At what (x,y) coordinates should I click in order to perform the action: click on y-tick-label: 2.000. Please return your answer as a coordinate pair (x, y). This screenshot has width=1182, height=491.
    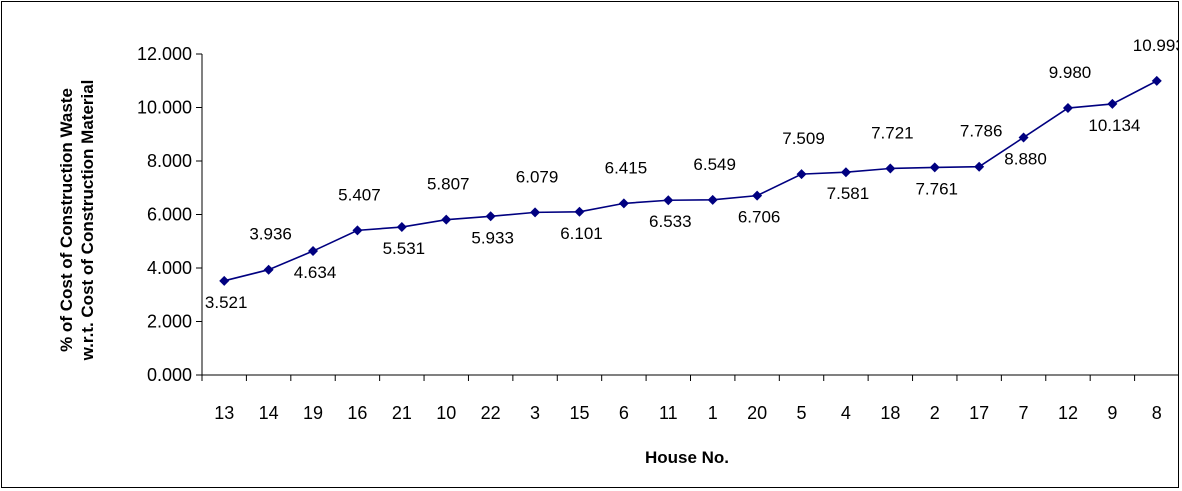
    Looking at the image, I should click on (169, 322).